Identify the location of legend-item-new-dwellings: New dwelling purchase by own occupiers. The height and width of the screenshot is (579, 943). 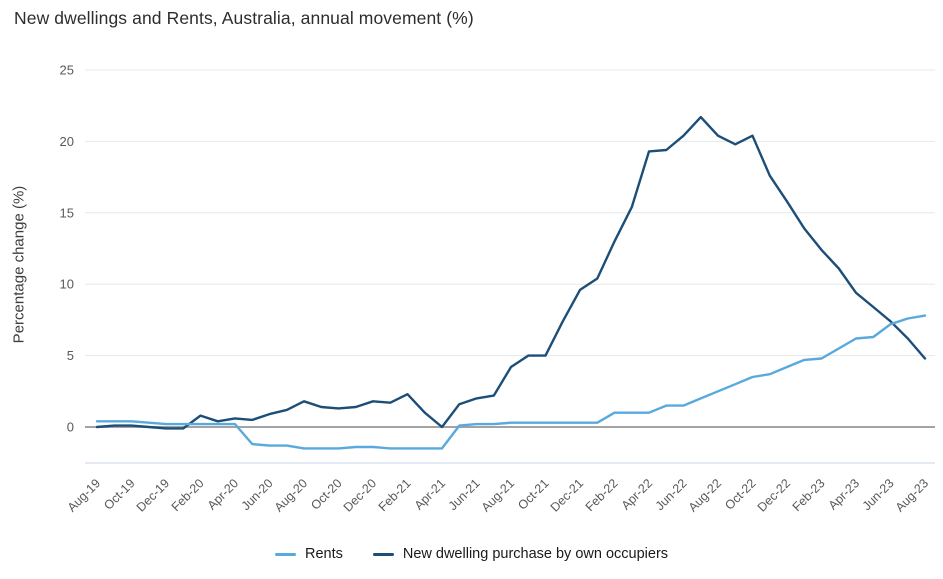
(520, 554).